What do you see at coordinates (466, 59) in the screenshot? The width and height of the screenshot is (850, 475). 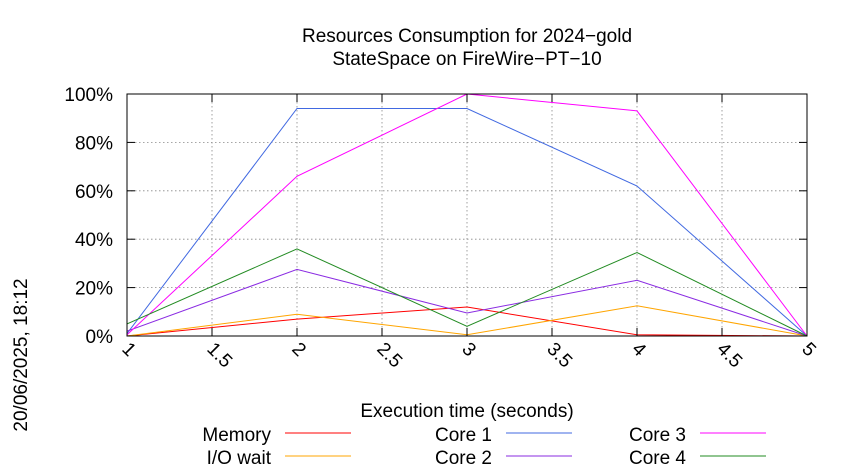 I see `chart-title-line-2: StateSpace on FireWire−PT−10` at bounding box center [466, 59].